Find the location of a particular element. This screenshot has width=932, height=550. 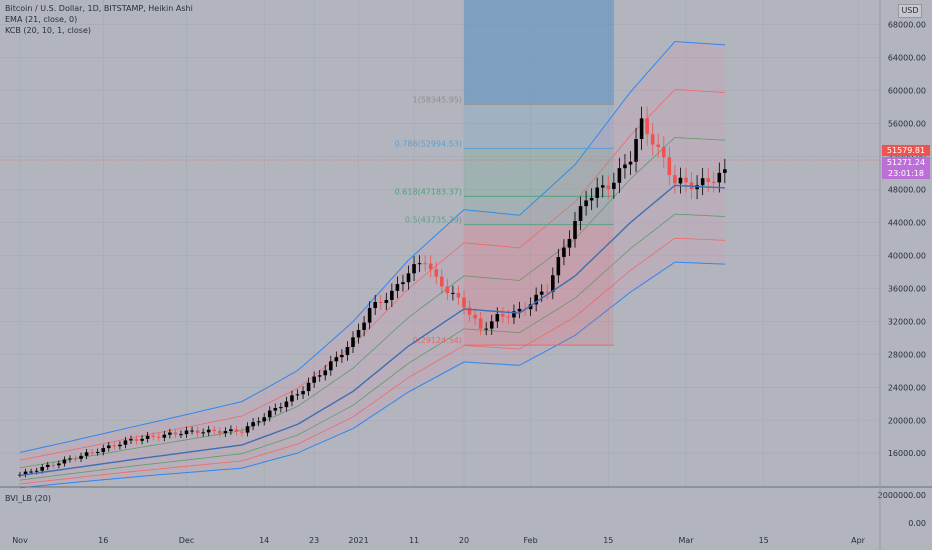

indicator-ema-legend: EMA (21, close, 0) is located at coordinates (41, 19).